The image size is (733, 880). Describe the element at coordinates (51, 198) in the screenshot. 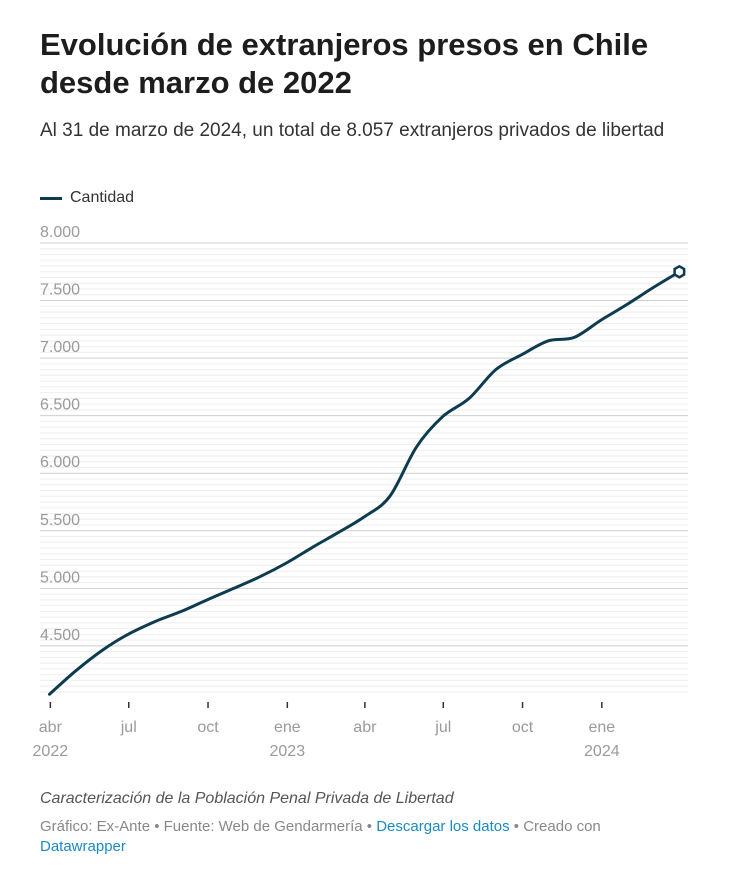

I see `legend-line-swatch` at that location.